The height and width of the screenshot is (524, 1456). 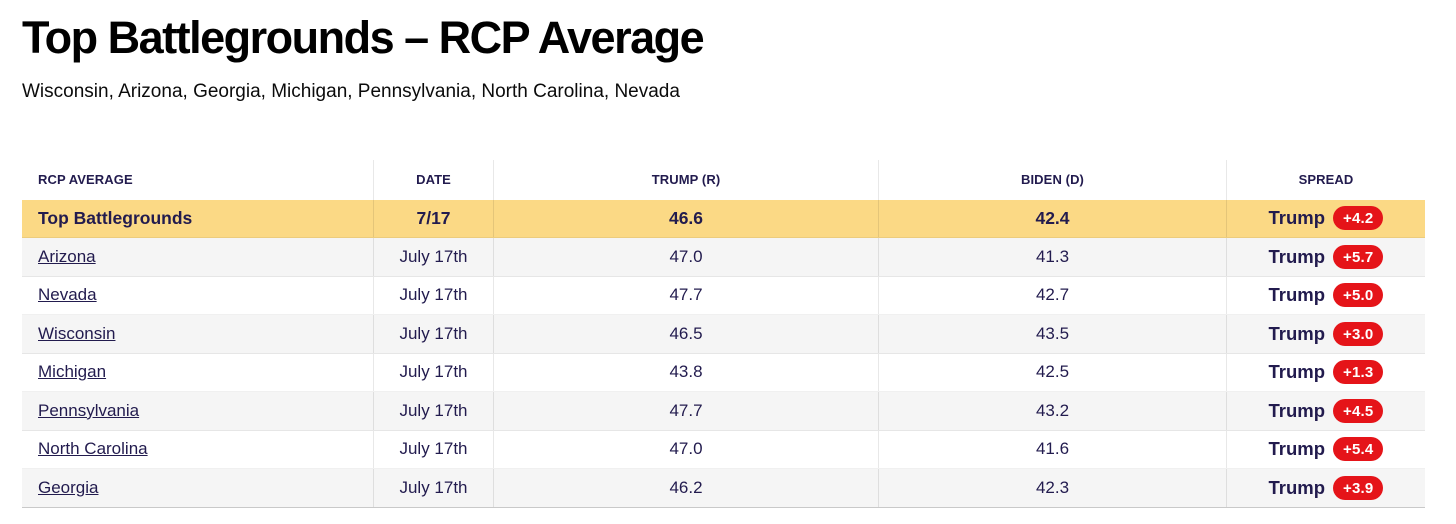 What do you see at coordinates (1358, 410) in the screenshot?
I see `spread-value-badge: +4.5` at bounding box center [1358, 410].